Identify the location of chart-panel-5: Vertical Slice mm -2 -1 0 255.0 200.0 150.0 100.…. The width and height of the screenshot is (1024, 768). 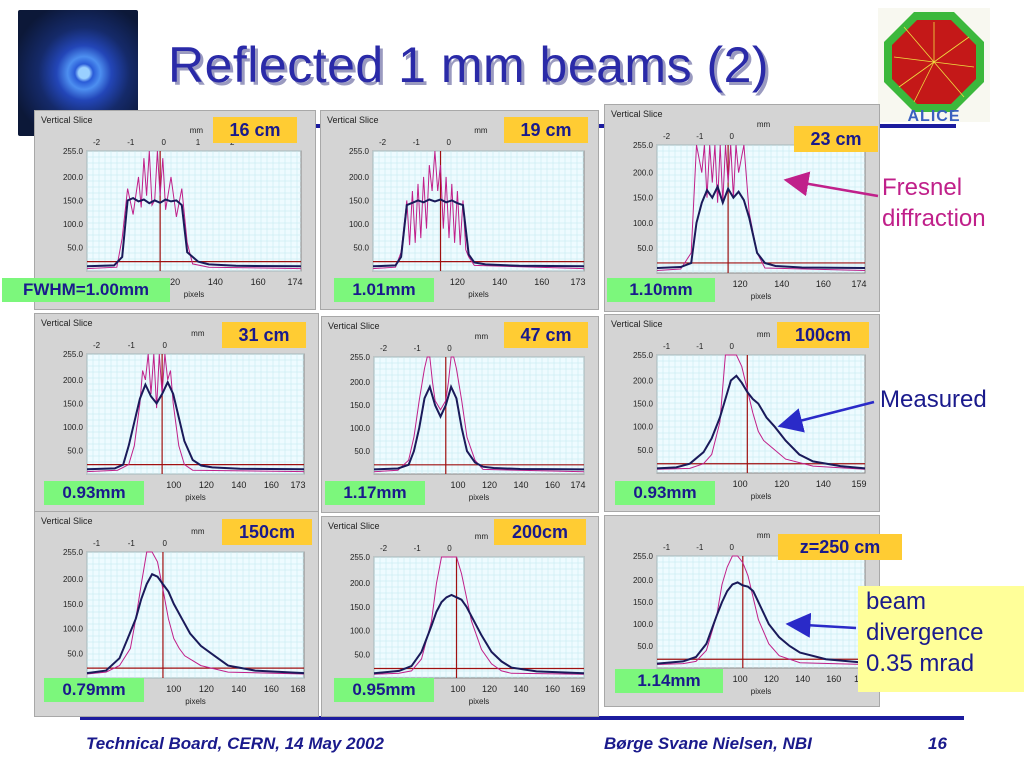
(460, 414).